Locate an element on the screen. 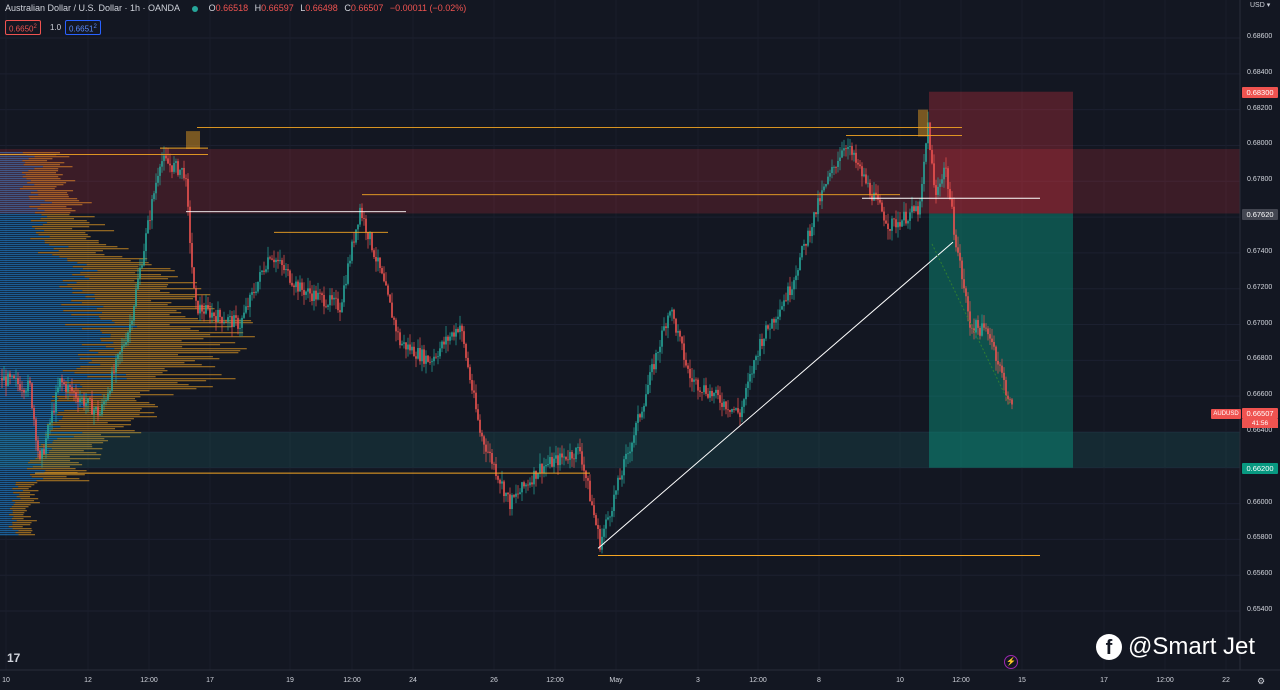  currency-selector: USD ▾ is located at coordinates (1260, 5).